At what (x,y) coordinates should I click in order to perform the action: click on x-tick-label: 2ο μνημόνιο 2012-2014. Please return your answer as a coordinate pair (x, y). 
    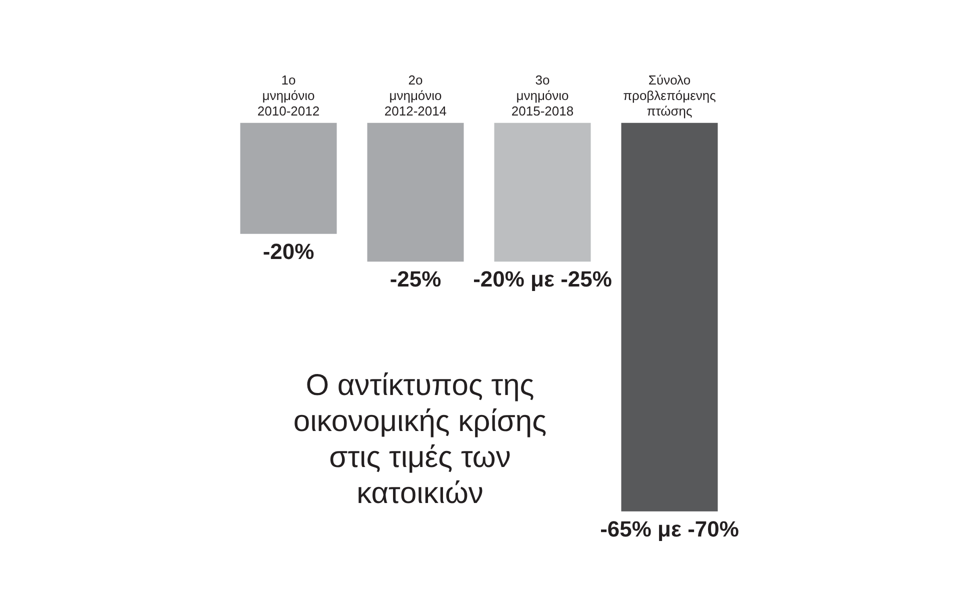
    Looking at the image, I should click on (415, 95).